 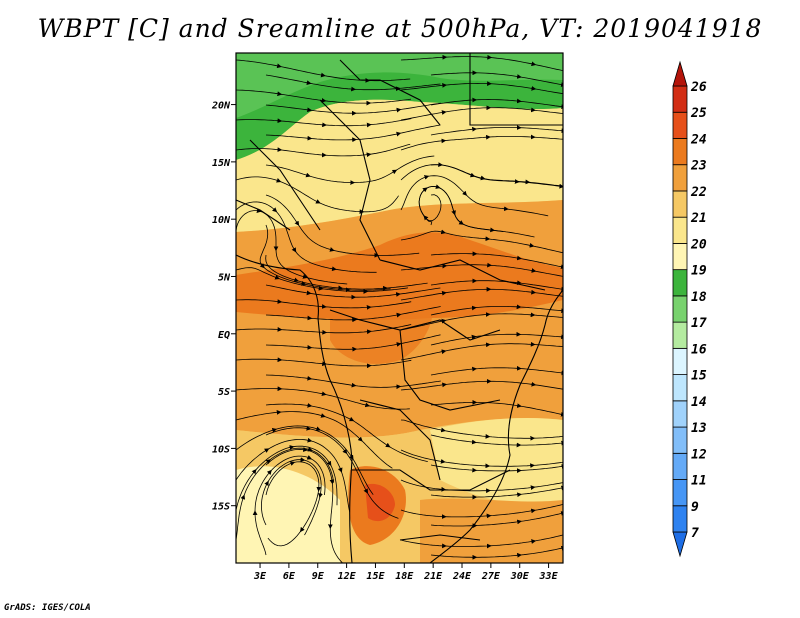 I want to click on colorbar-label: 9, so click(x=695, y=507).